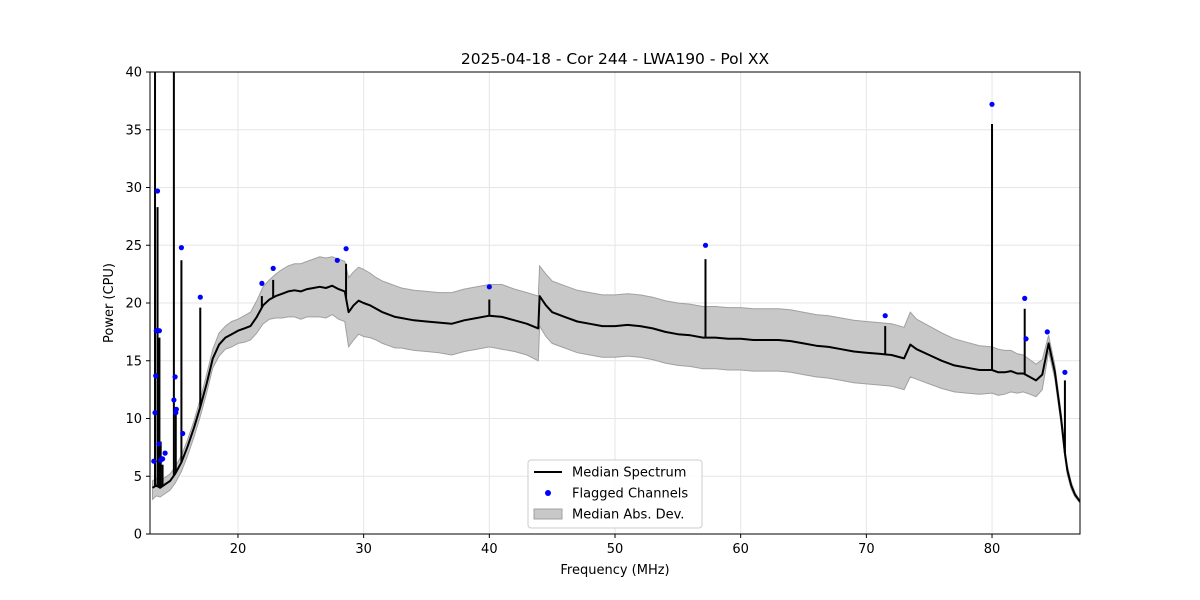 The image size is (1200, 600). What do you see at coordinates (133, 73) in the screenshot?
I see `y-tick-label: 40` at bounding box center [133, 73].